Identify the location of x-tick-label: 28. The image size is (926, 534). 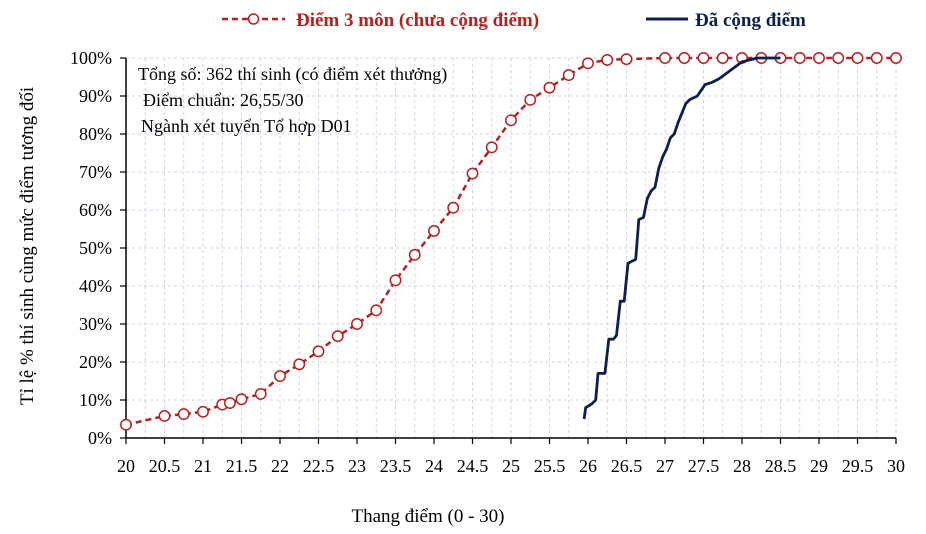
(742, 466).